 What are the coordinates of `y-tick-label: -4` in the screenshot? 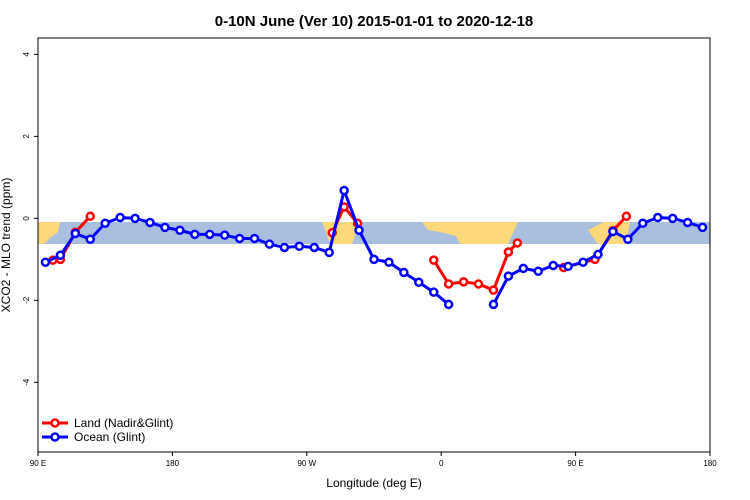 It's located at (26, 382).